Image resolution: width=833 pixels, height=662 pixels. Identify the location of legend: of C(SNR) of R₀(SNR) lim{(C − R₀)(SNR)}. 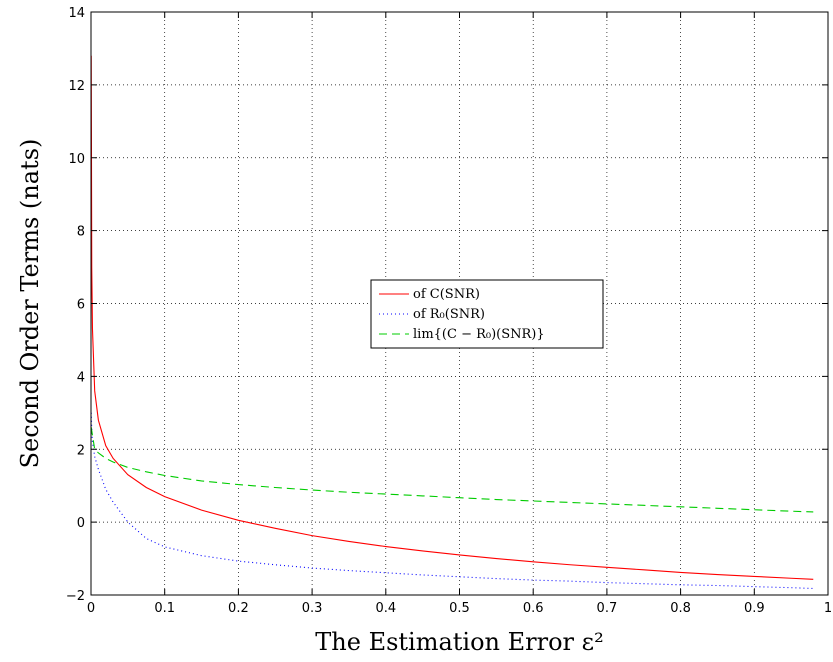
(487, 314).